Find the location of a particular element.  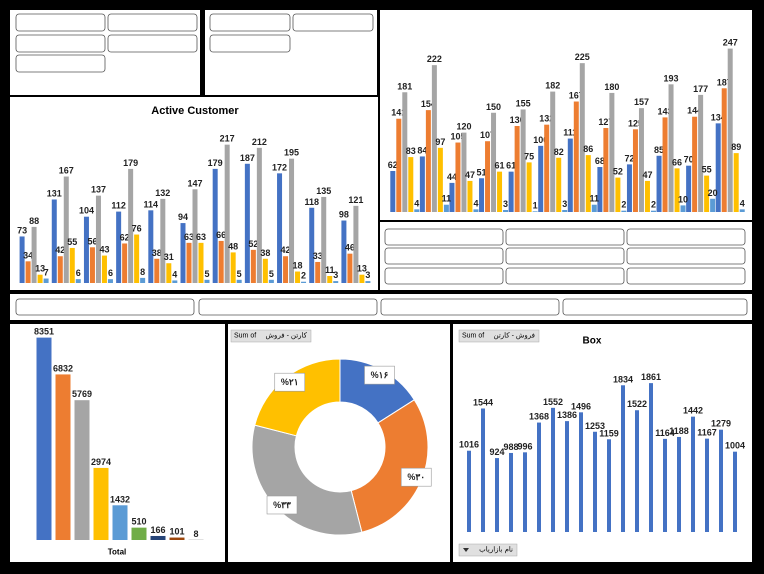

data-label: 172 is located at coordinates (279, 167).